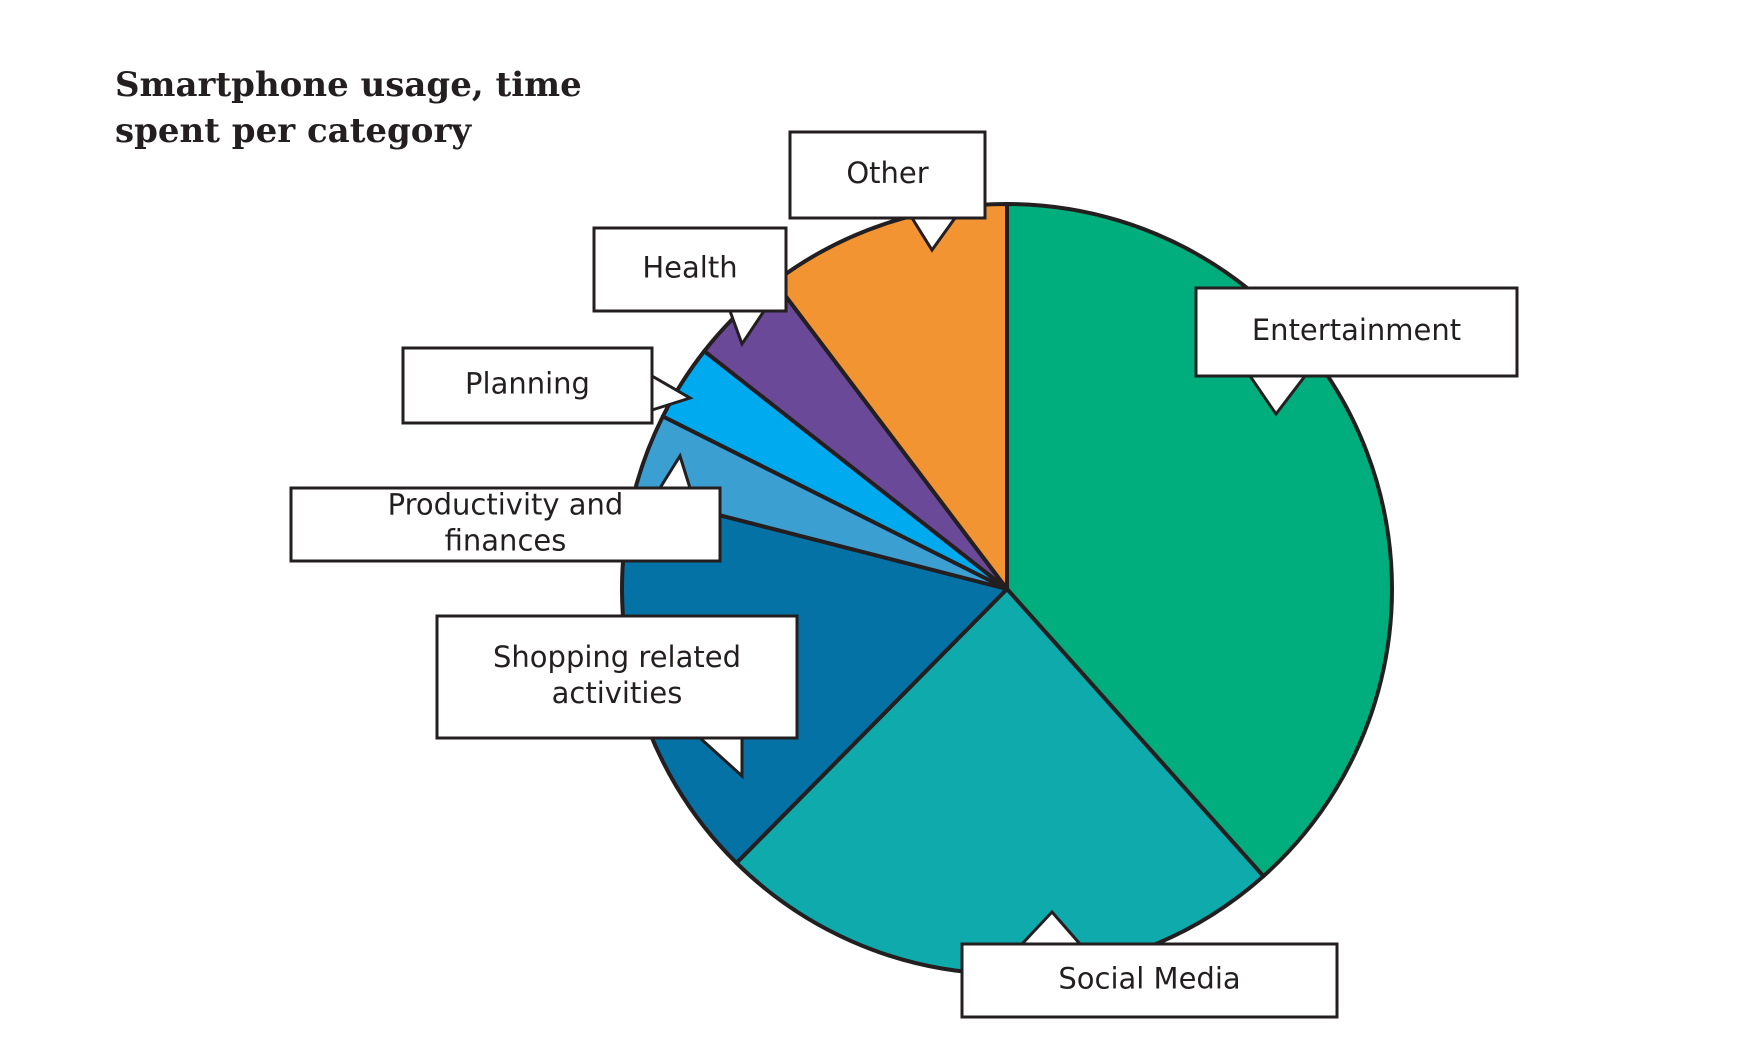 This screenshot has width=1760, height=1056. I want to click on slice-label: Health, so click(689, 268).